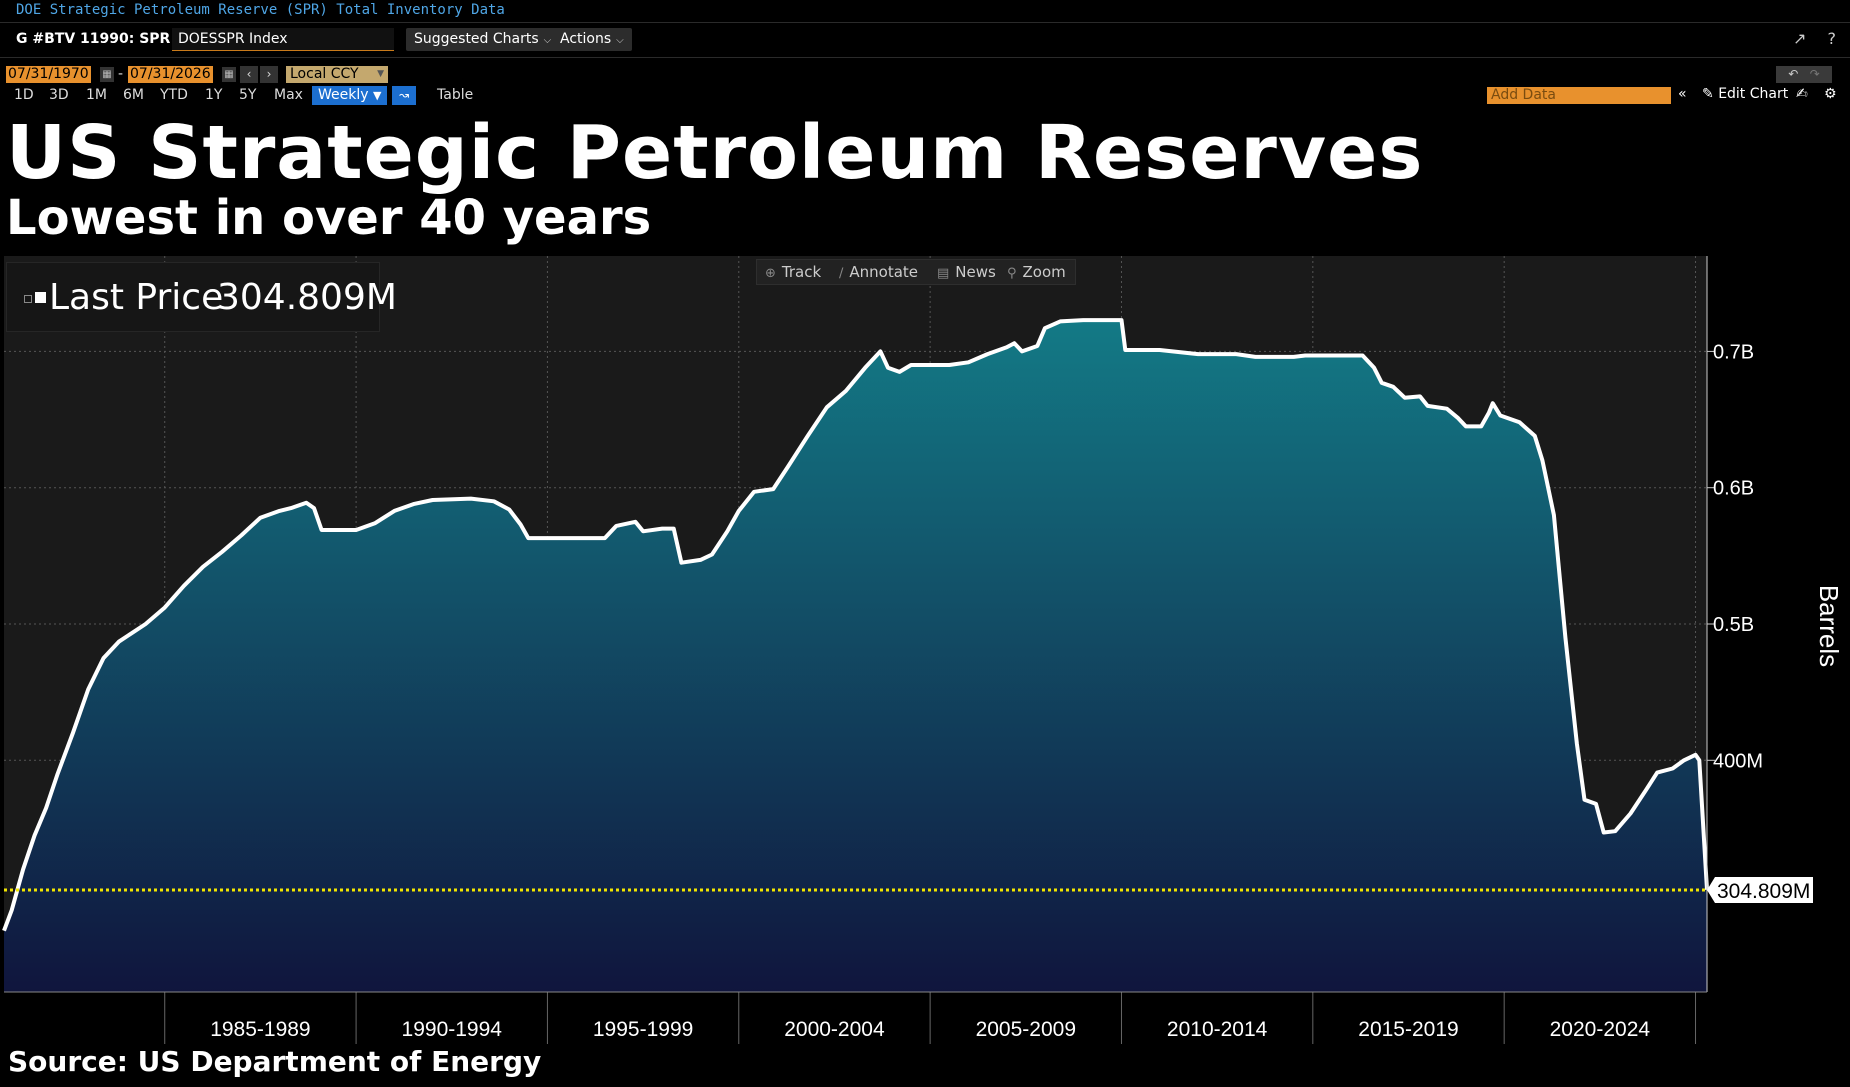 The height and width of the screenshot is (1087, 1850). Describe the element at coordinates (324, 74) in the screenshot. I see `currency-value: Local CCY` at that location.